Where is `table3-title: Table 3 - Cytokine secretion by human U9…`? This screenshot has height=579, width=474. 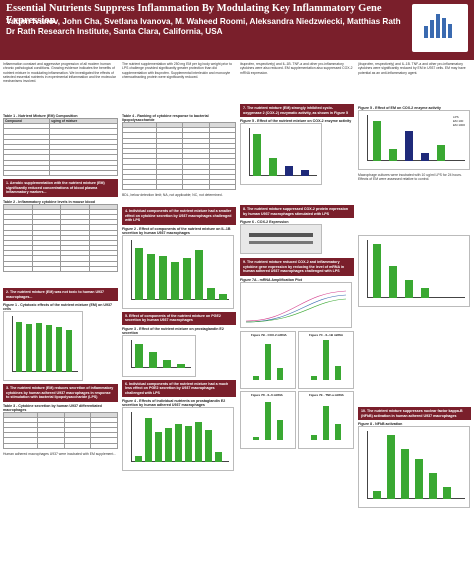
table3-title: Table 3 - Cytokine secretion by human U9… is located at coordinates (52, 407).